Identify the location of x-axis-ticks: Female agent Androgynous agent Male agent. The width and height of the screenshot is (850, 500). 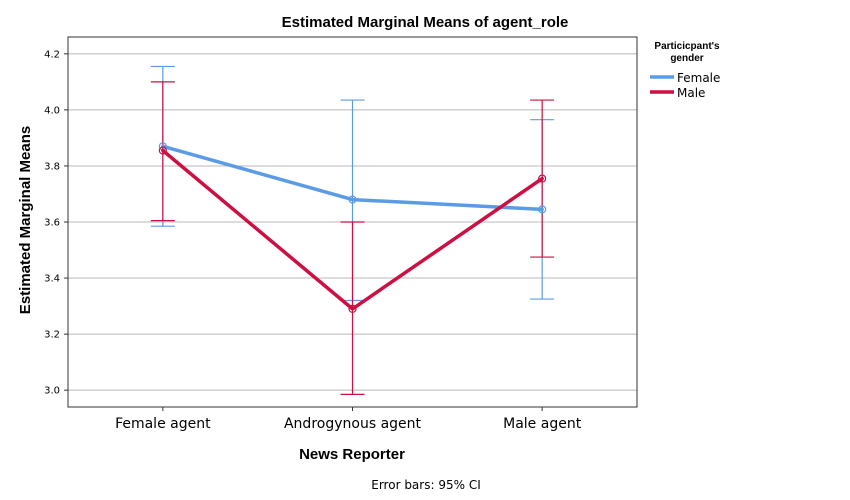
(348, 419).